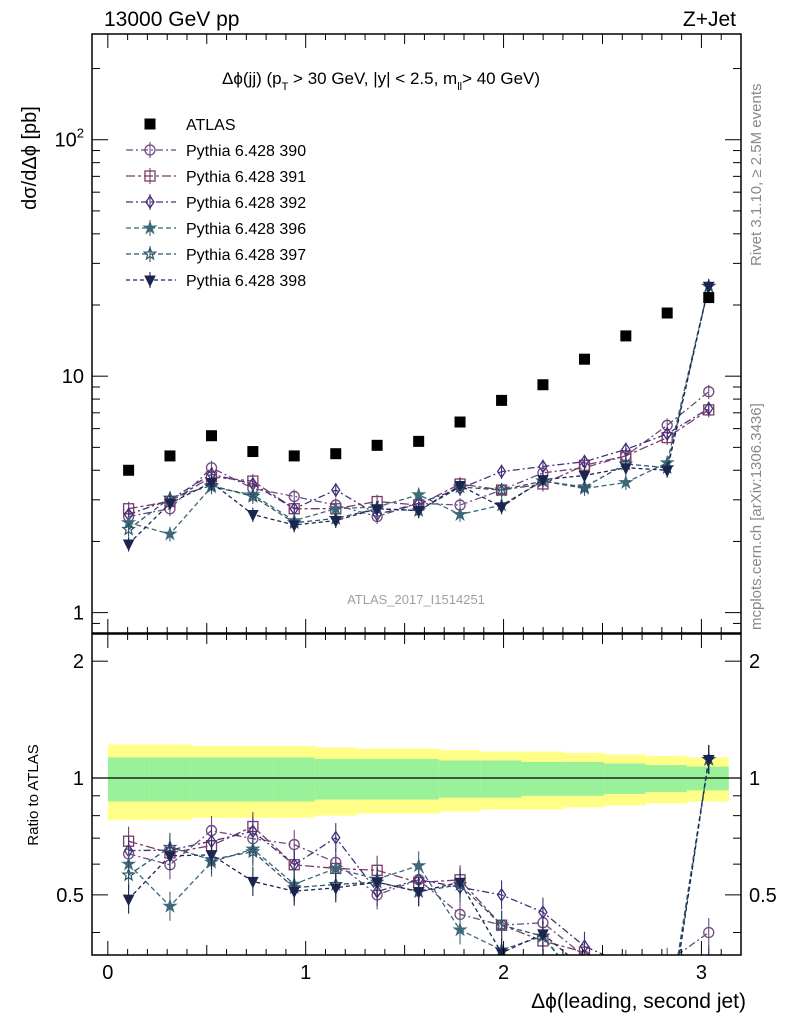 This screenshot has width=786, height=1029. I want to click on x-axis-title: Δϕ(leading, second jet), so click(638, 1001).